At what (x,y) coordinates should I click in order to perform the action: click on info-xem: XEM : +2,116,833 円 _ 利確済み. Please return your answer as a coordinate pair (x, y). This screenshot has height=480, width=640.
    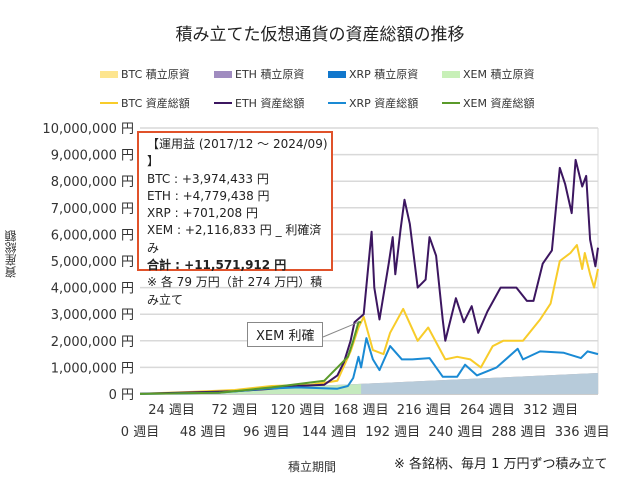
    Looking at the image, I should click on (234, 239).